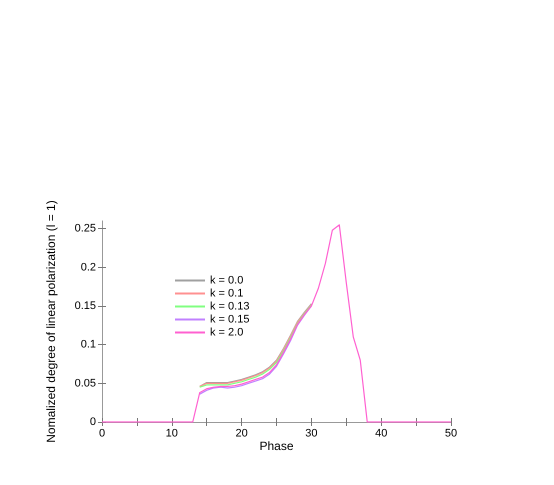 The image size is (554, 485). I want to click on legend-label: k = 2.0, so click(227, 332).